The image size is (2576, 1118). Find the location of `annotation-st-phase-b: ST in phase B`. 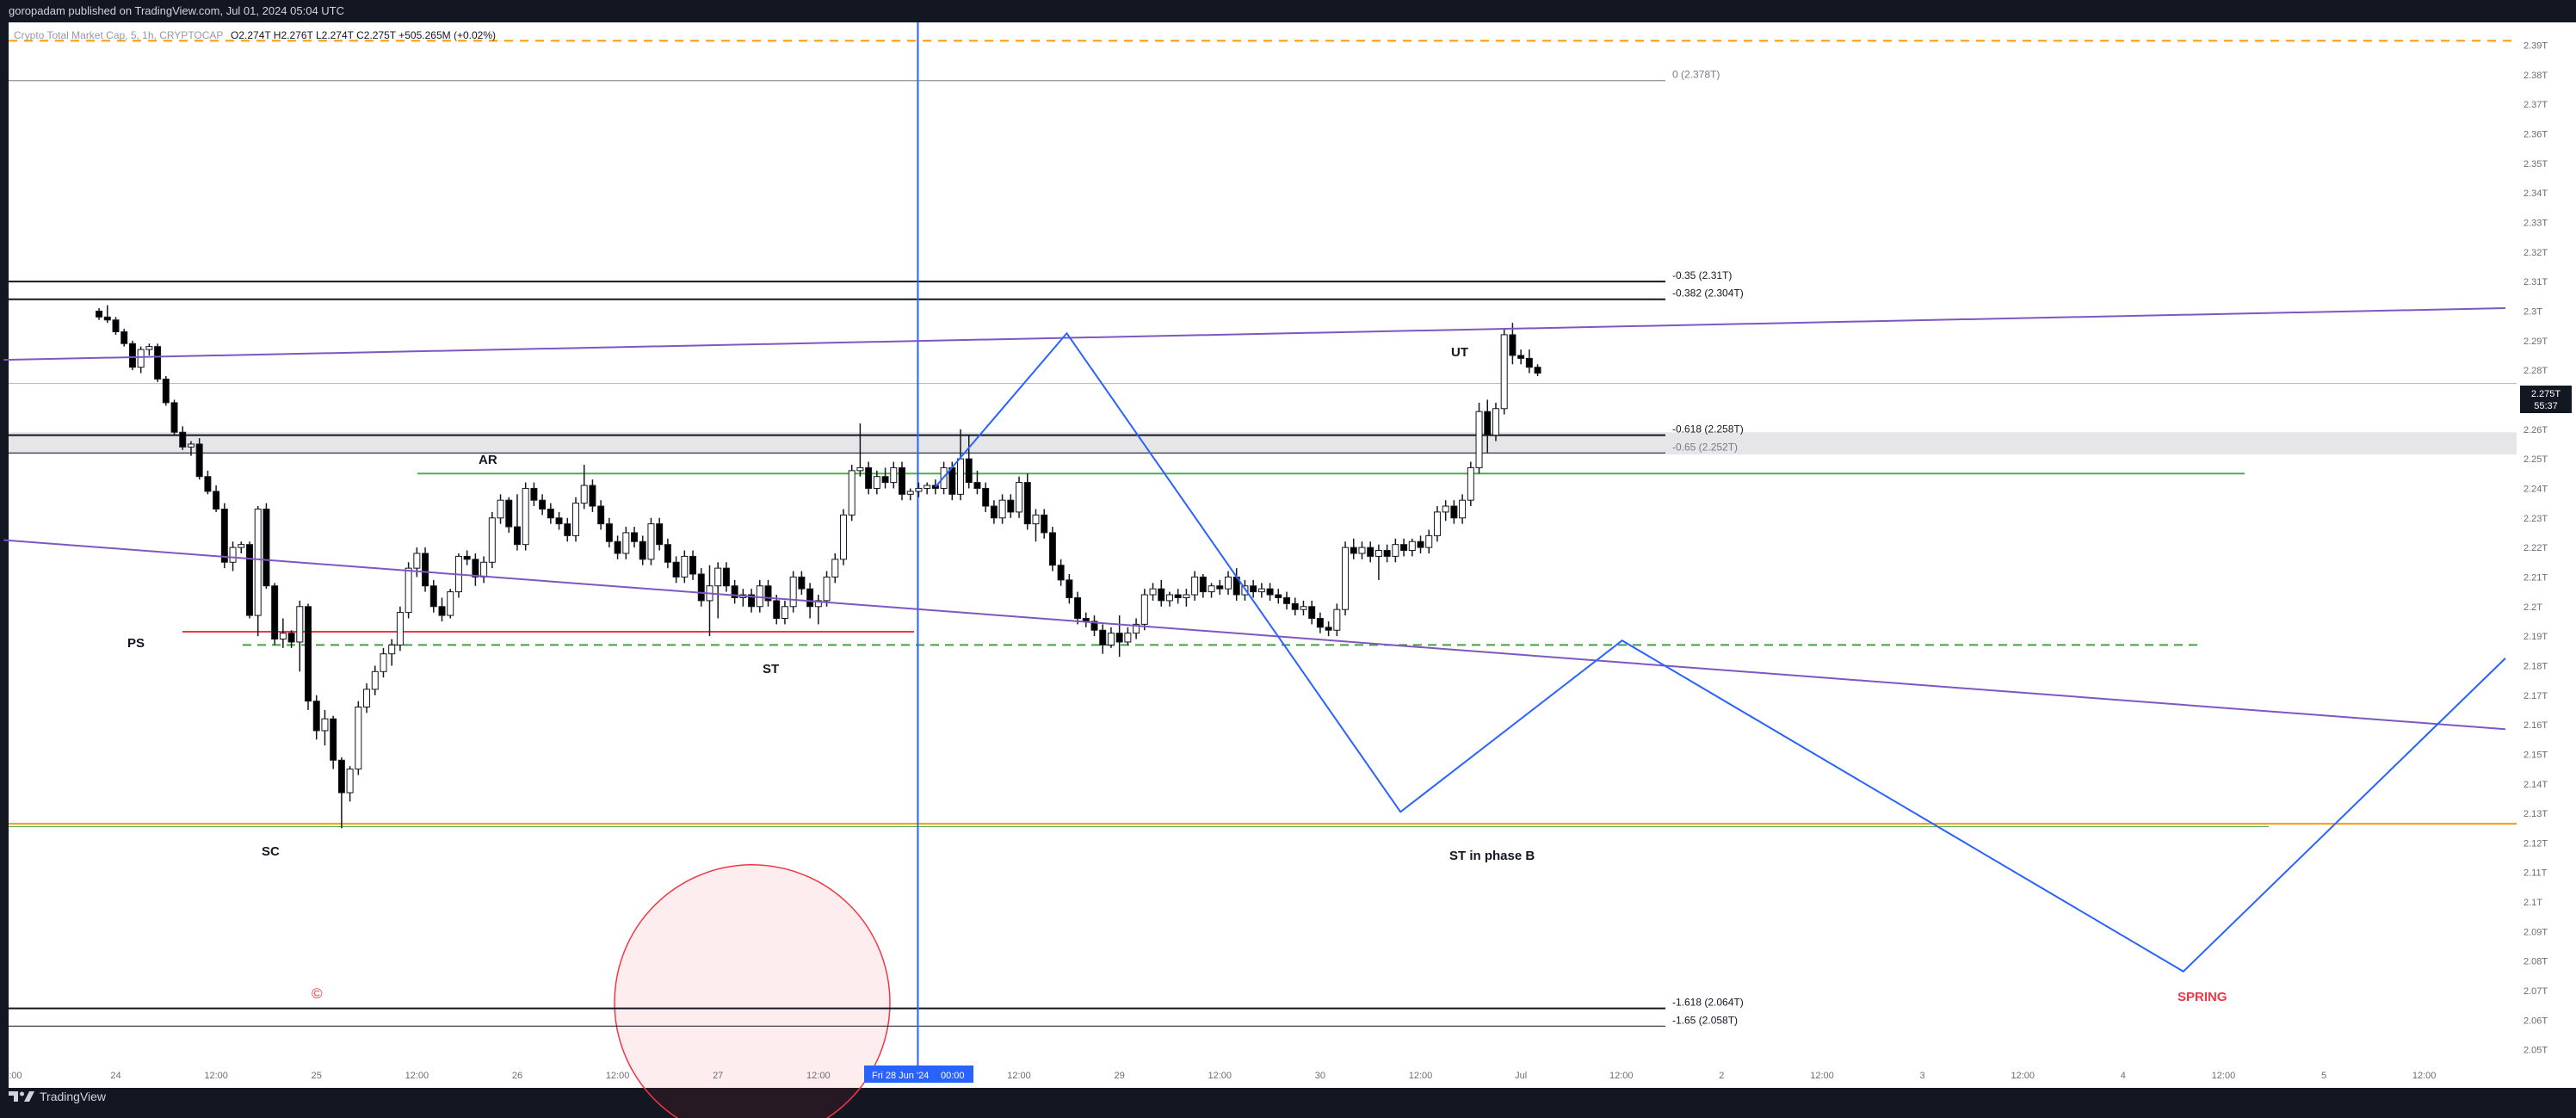

annotation-st-phase-b: ST in phase B is located at coordinates (1492, 856).